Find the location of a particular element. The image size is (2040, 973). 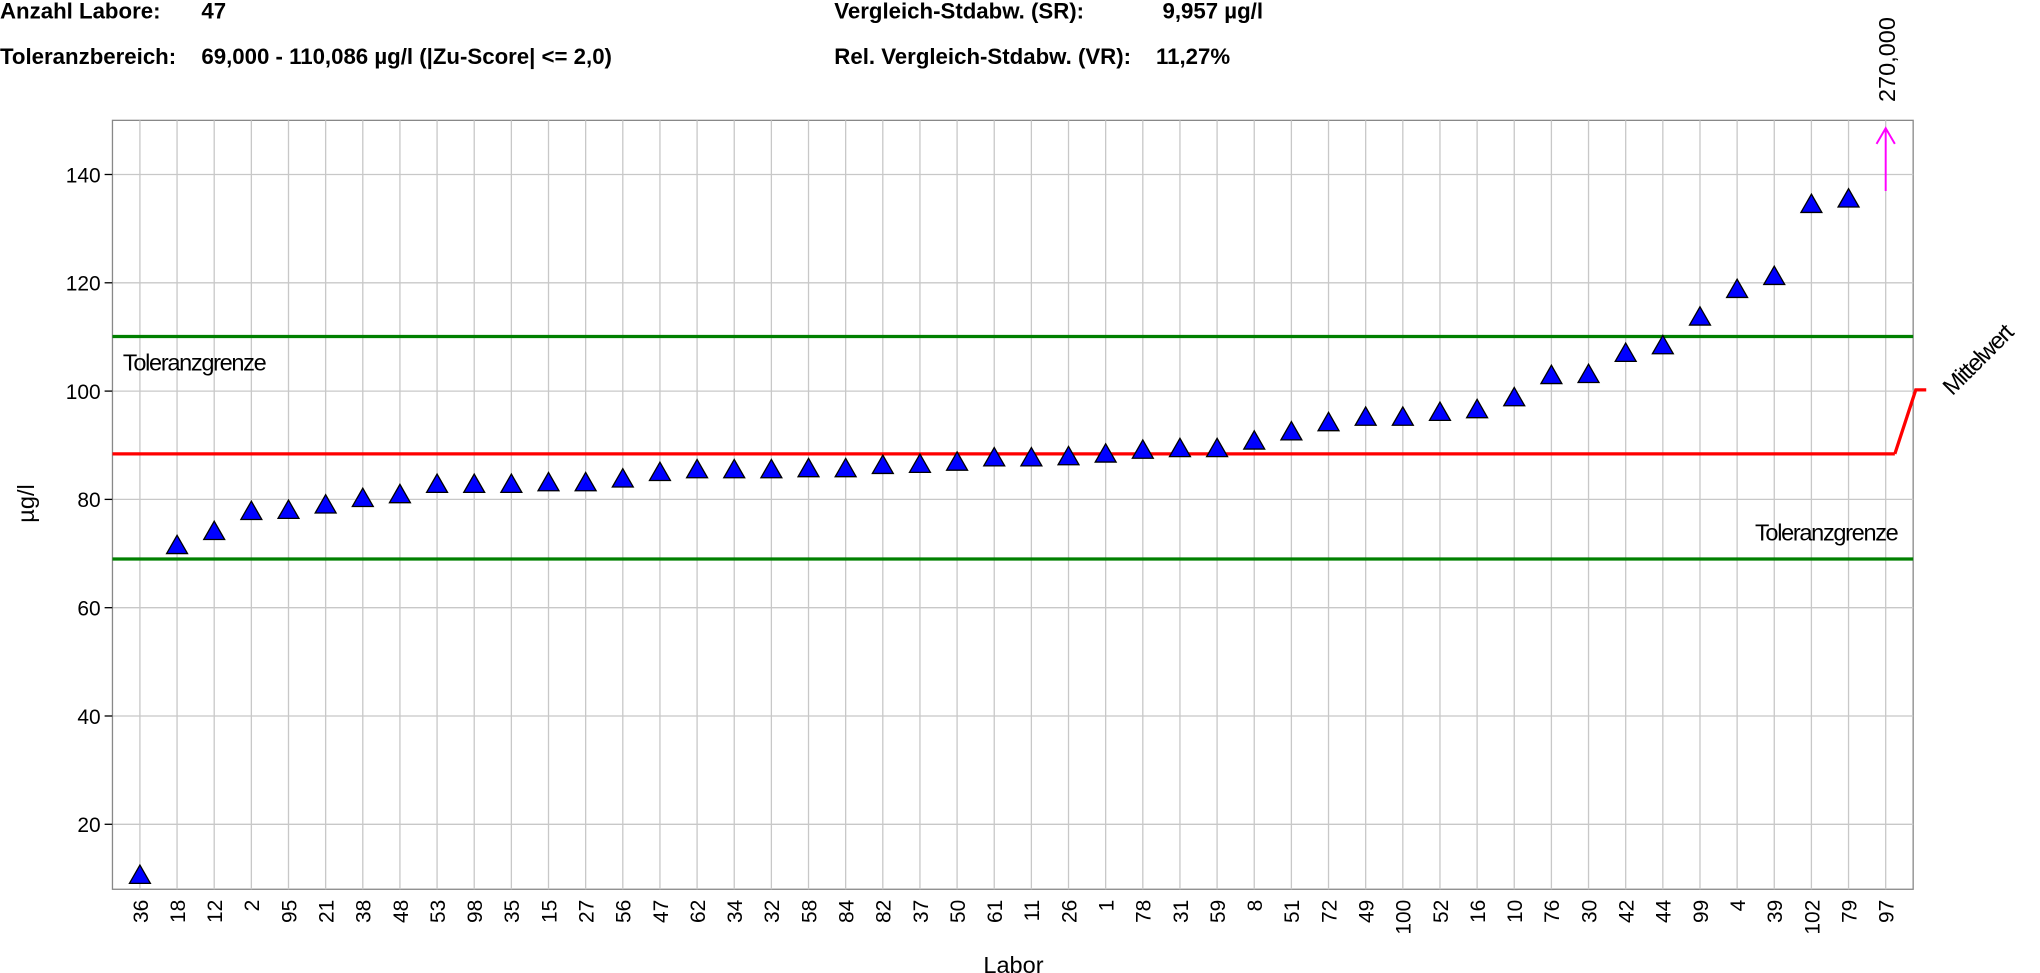

reference-label: Toleranzgrenze is located at coordinates (1827, 533).